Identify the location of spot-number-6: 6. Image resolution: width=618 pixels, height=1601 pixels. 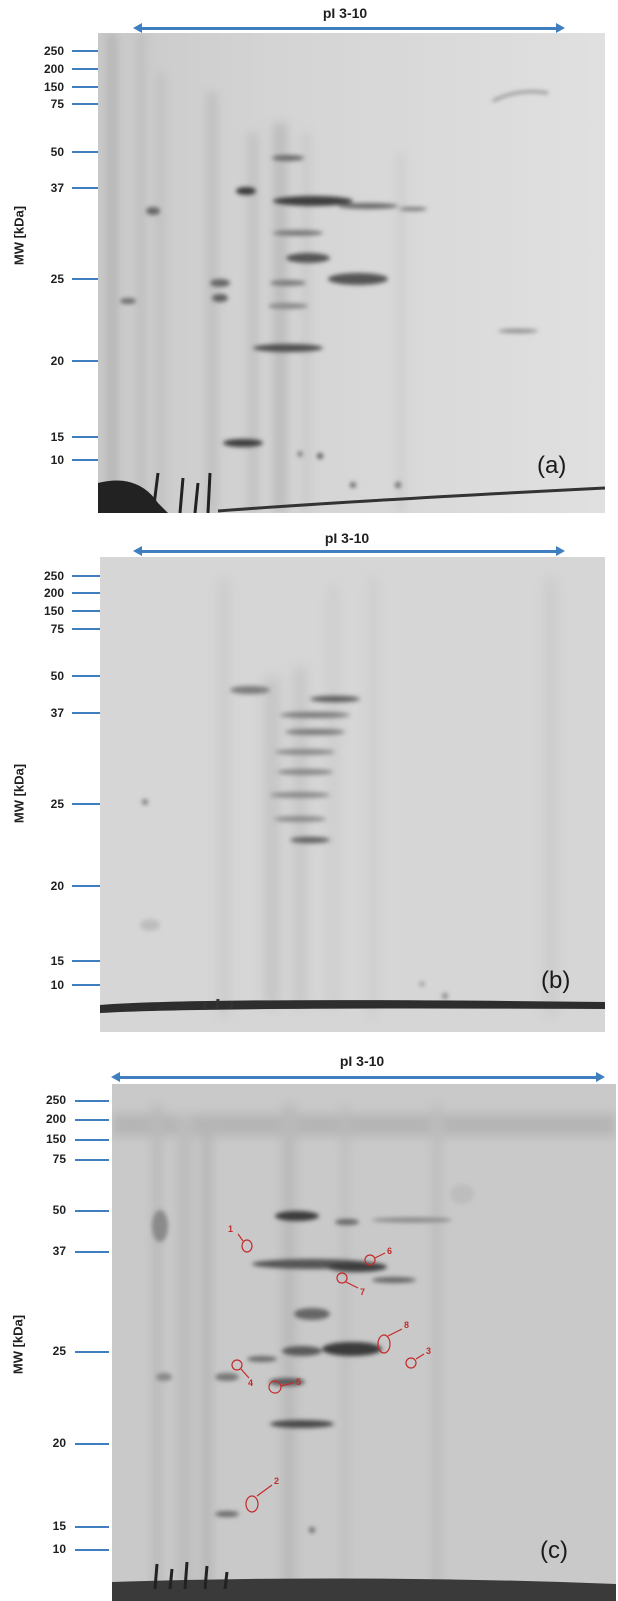
(389, 1251).